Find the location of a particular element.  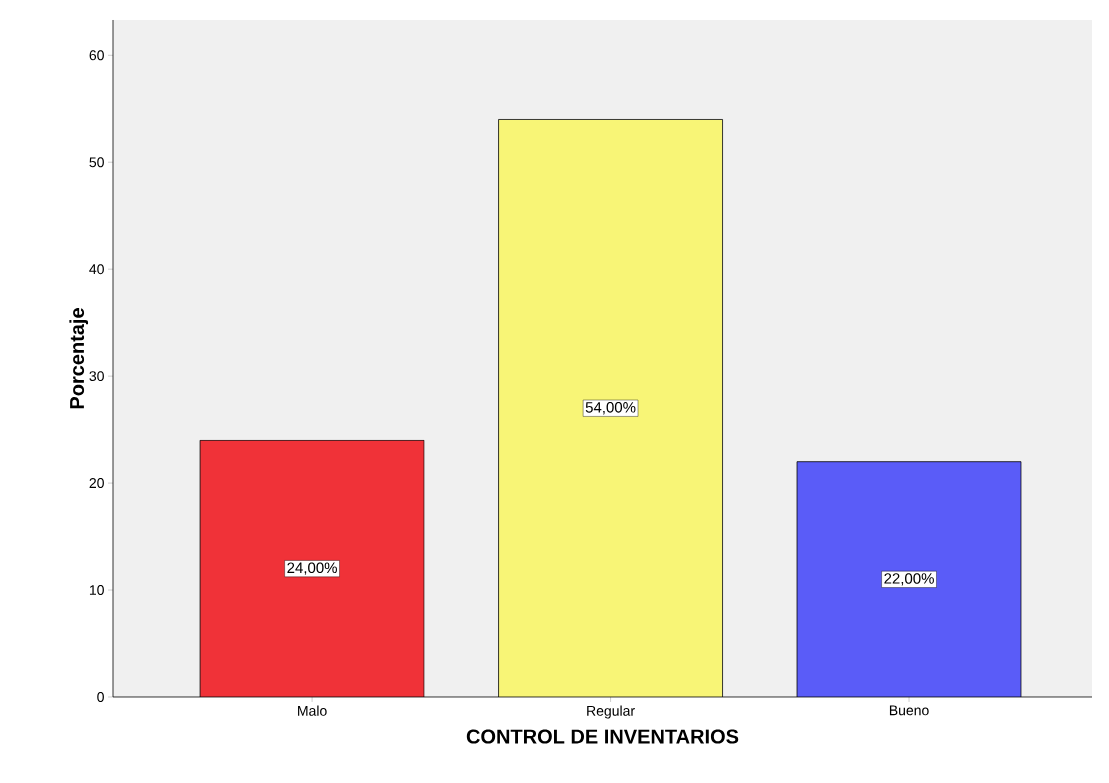

data-label: 54,00% is located at coordinates (610, 408).